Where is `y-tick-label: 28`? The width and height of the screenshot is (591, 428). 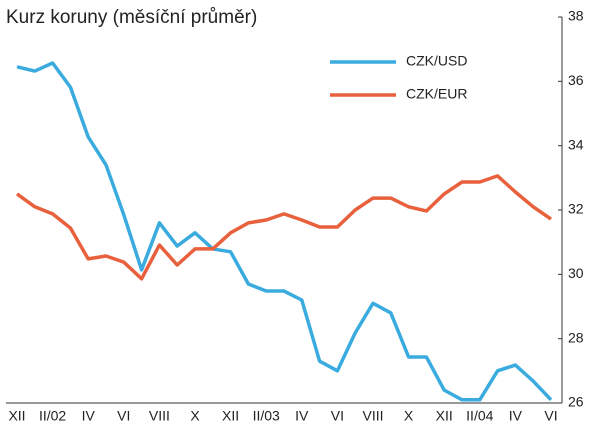
y-tick-label: 28 is located at coordinates (576, 337).